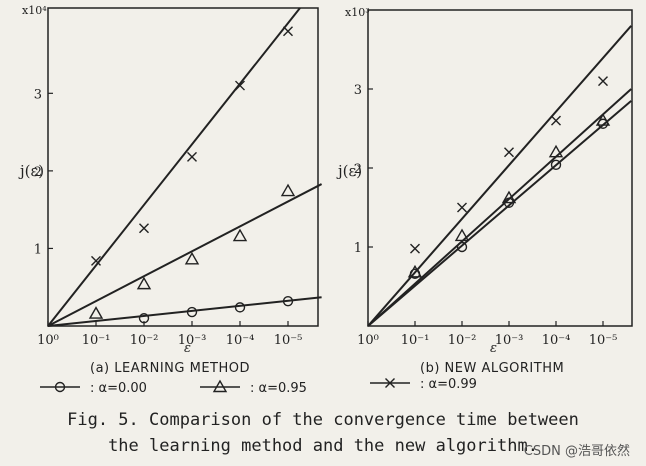 This screenshot has height=466, width=646. Describe the element at coordinates (170, 368) in the screenshot. I see `panel-title: (a) LEARNING METHOD` at that location.